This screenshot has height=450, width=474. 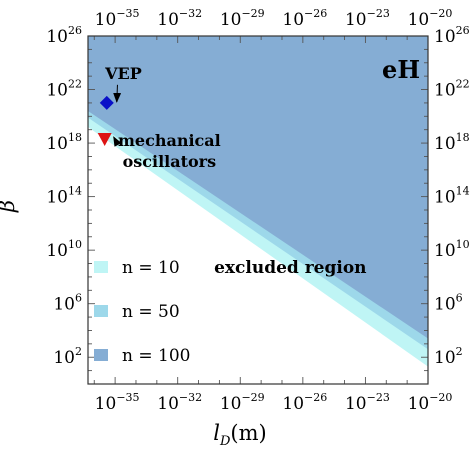 I want to click on x-tick-label-top-exponent: −29, so click(x=252, y=13).